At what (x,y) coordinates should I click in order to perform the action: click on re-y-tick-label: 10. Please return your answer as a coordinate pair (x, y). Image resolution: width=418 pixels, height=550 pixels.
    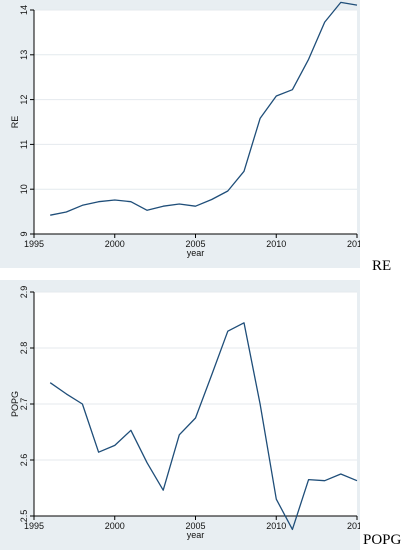
    Looking at the image, I should click on (24, 189).